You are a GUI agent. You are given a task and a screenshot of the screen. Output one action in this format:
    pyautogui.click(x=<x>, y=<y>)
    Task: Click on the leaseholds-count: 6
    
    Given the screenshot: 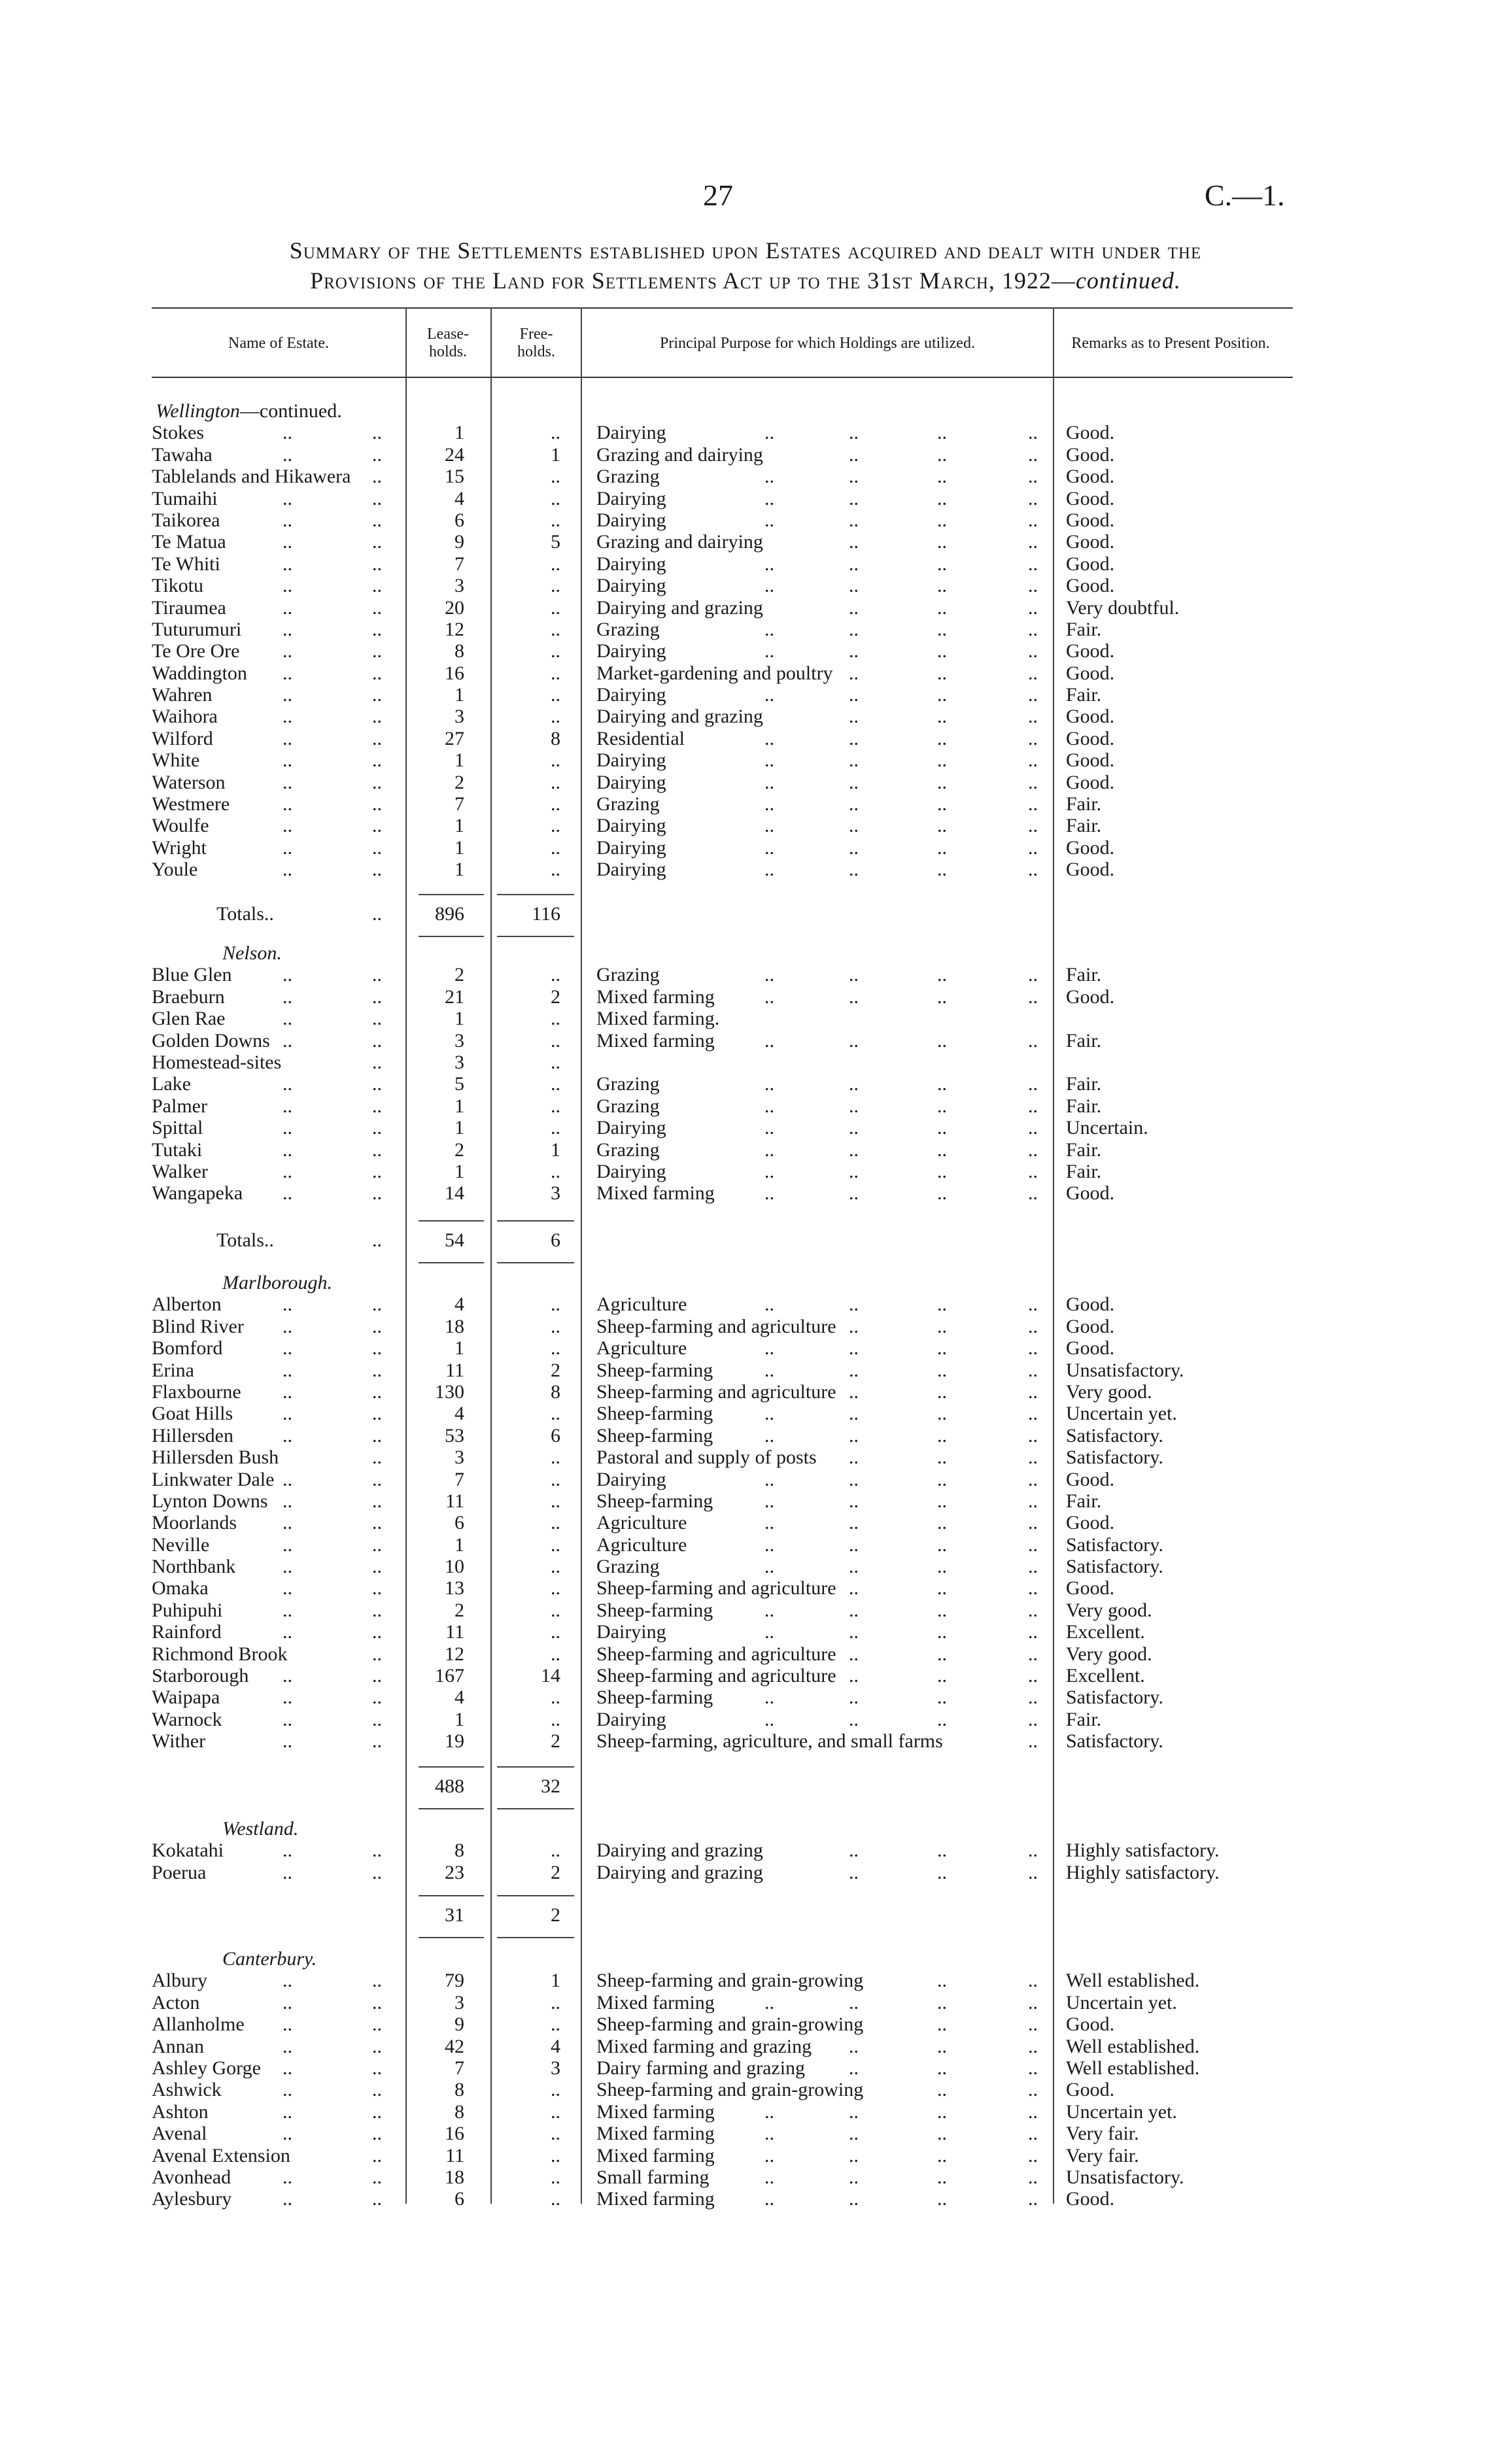 What is the action you would take?
    pyautogui.click(x=459, y=1523)
    